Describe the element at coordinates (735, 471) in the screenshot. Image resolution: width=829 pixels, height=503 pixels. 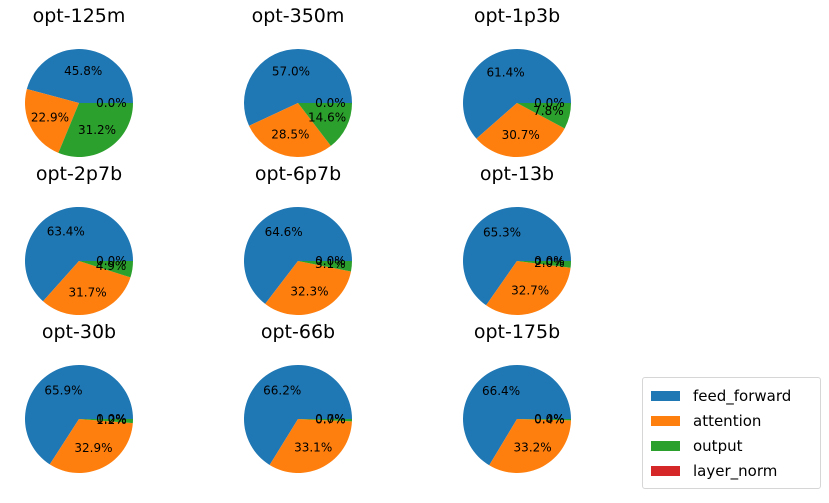
I see `legend-label-layer-norm: layer_norm` at that location.